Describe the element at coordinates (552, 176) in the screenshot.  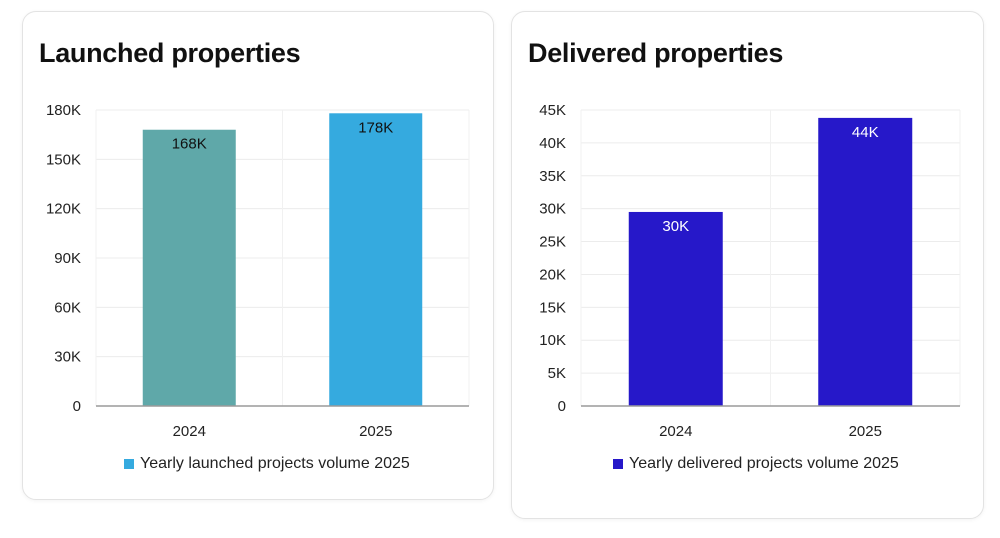
I see `y-tick-label: 35K` at that location.